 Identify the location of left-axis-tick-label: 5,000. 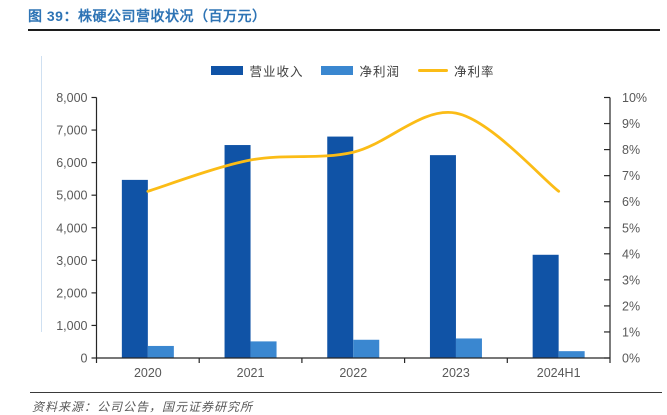
(71, 196).